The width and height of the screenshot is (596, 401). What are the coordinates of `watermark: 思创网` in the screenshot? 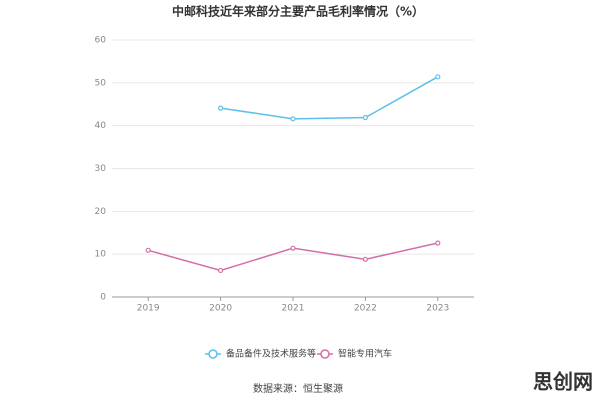 It's located at (563, 382).